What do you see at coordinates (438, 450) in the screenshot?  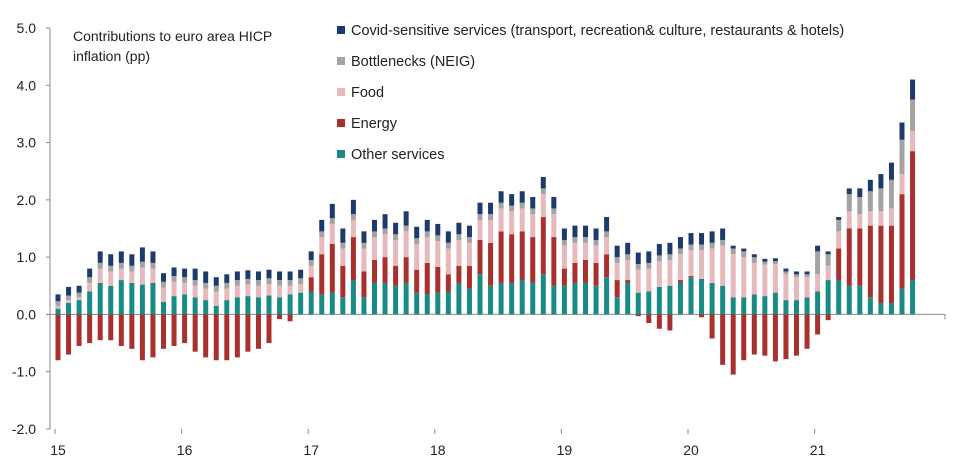 I see `x-tick-label: 18` at bounding box center [438, 450].